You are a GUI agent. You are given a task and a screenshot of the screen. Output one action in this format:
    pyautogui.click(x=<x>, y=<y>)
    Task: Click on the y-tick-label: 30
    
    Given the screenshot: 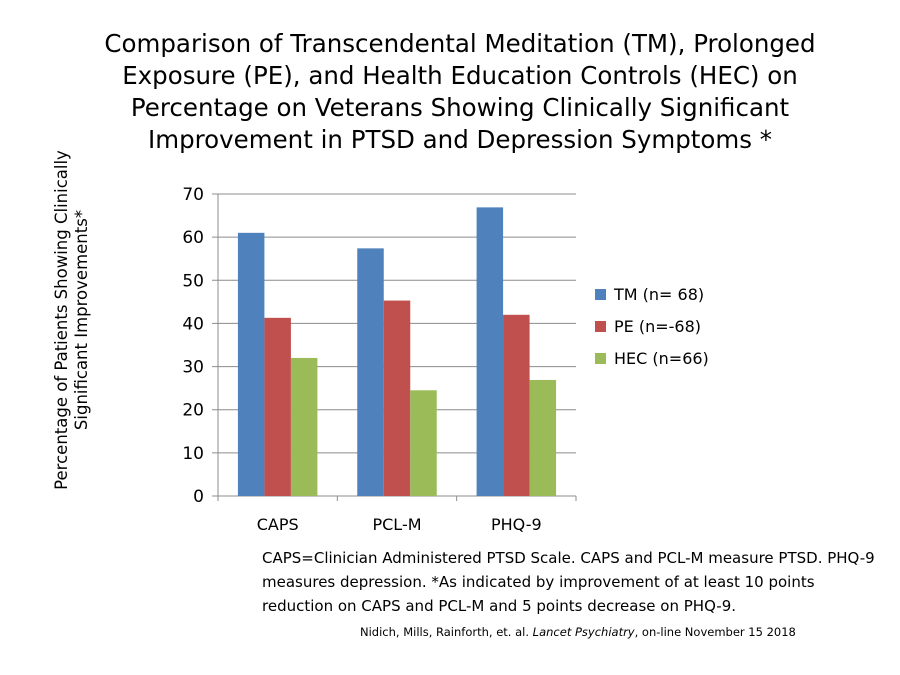 What is the action you would take?
    pyautogui.click(x=193, y=368)
    